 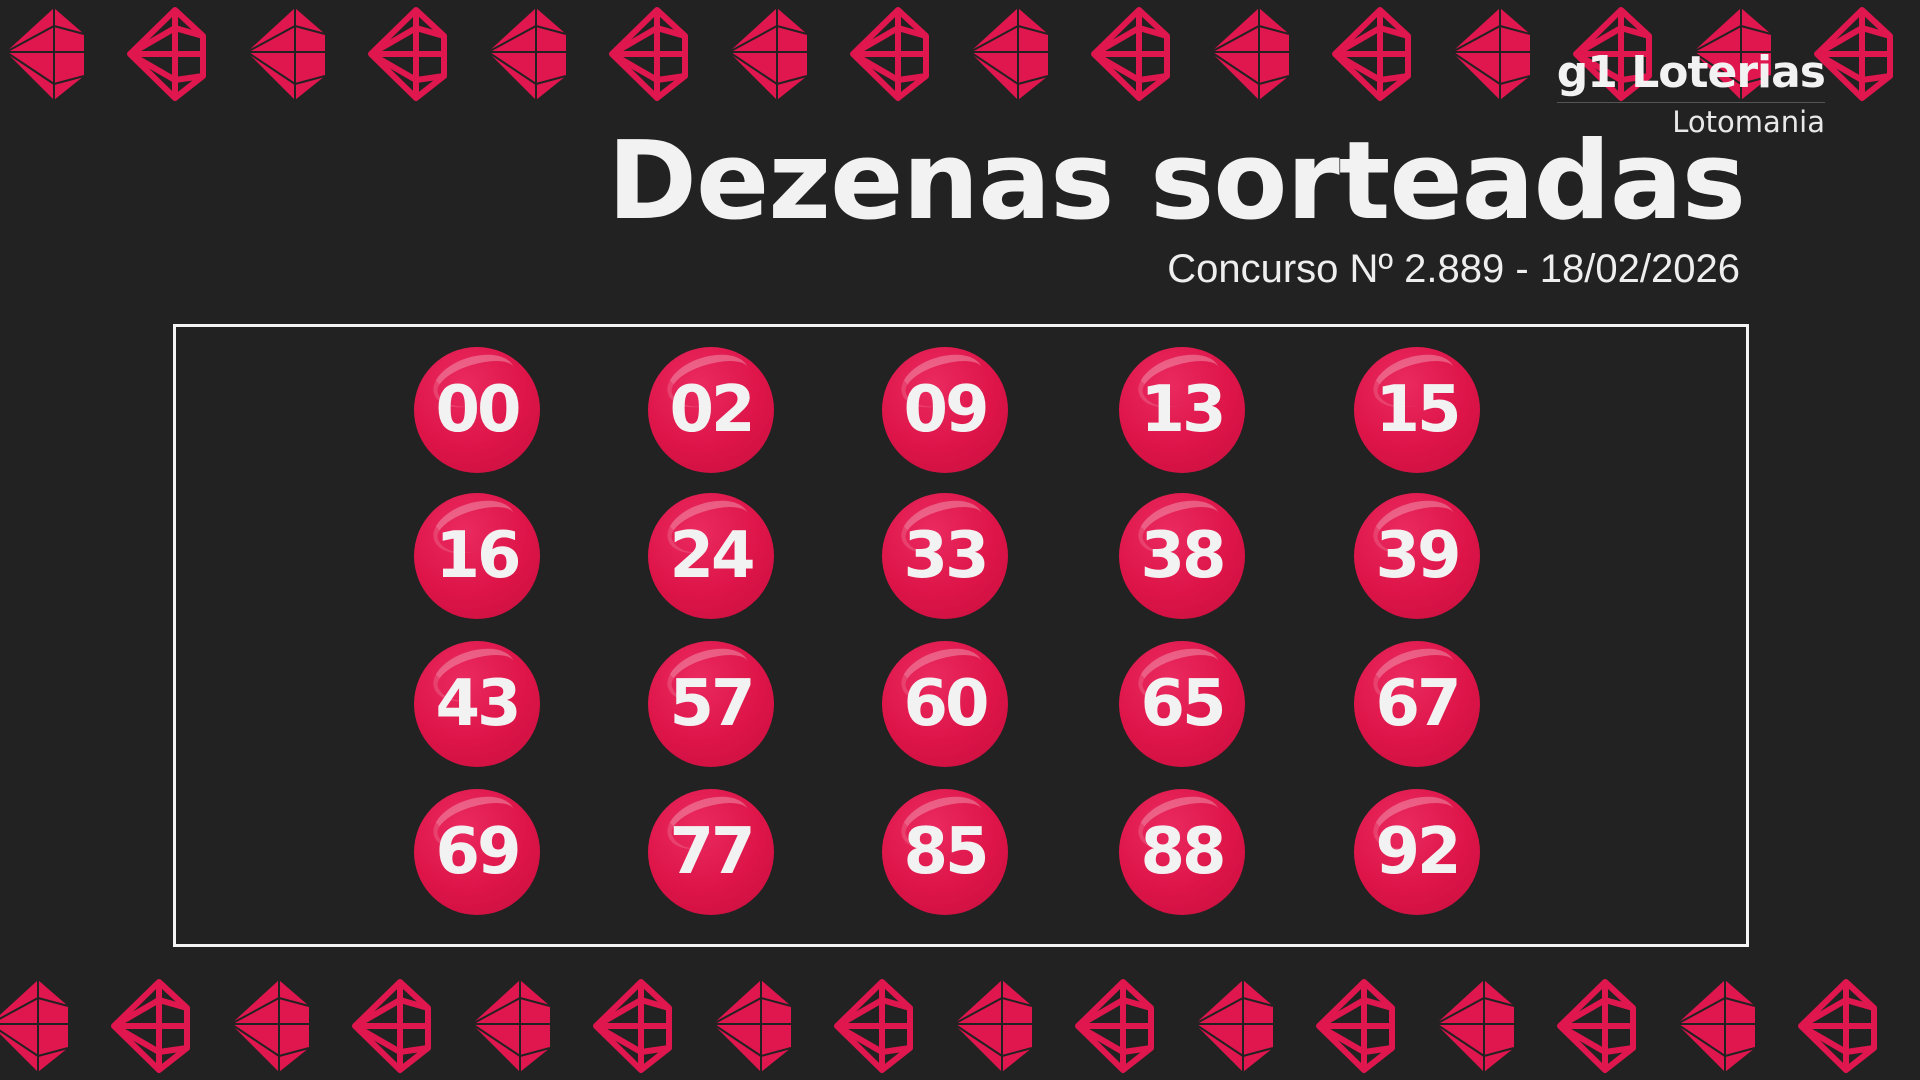 What do you see at coordinates (960, 56) in the screenshot?
I see `top-gem-border` at bounding box center [960, 56].